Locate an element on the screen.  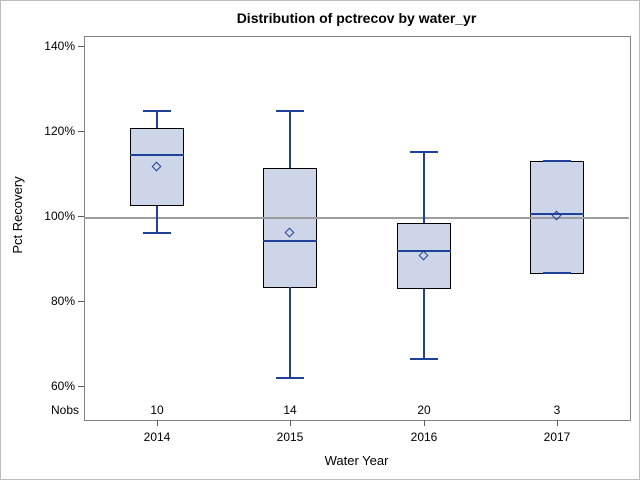
y-tick-label: 80% is located at coordinates (62, 301).